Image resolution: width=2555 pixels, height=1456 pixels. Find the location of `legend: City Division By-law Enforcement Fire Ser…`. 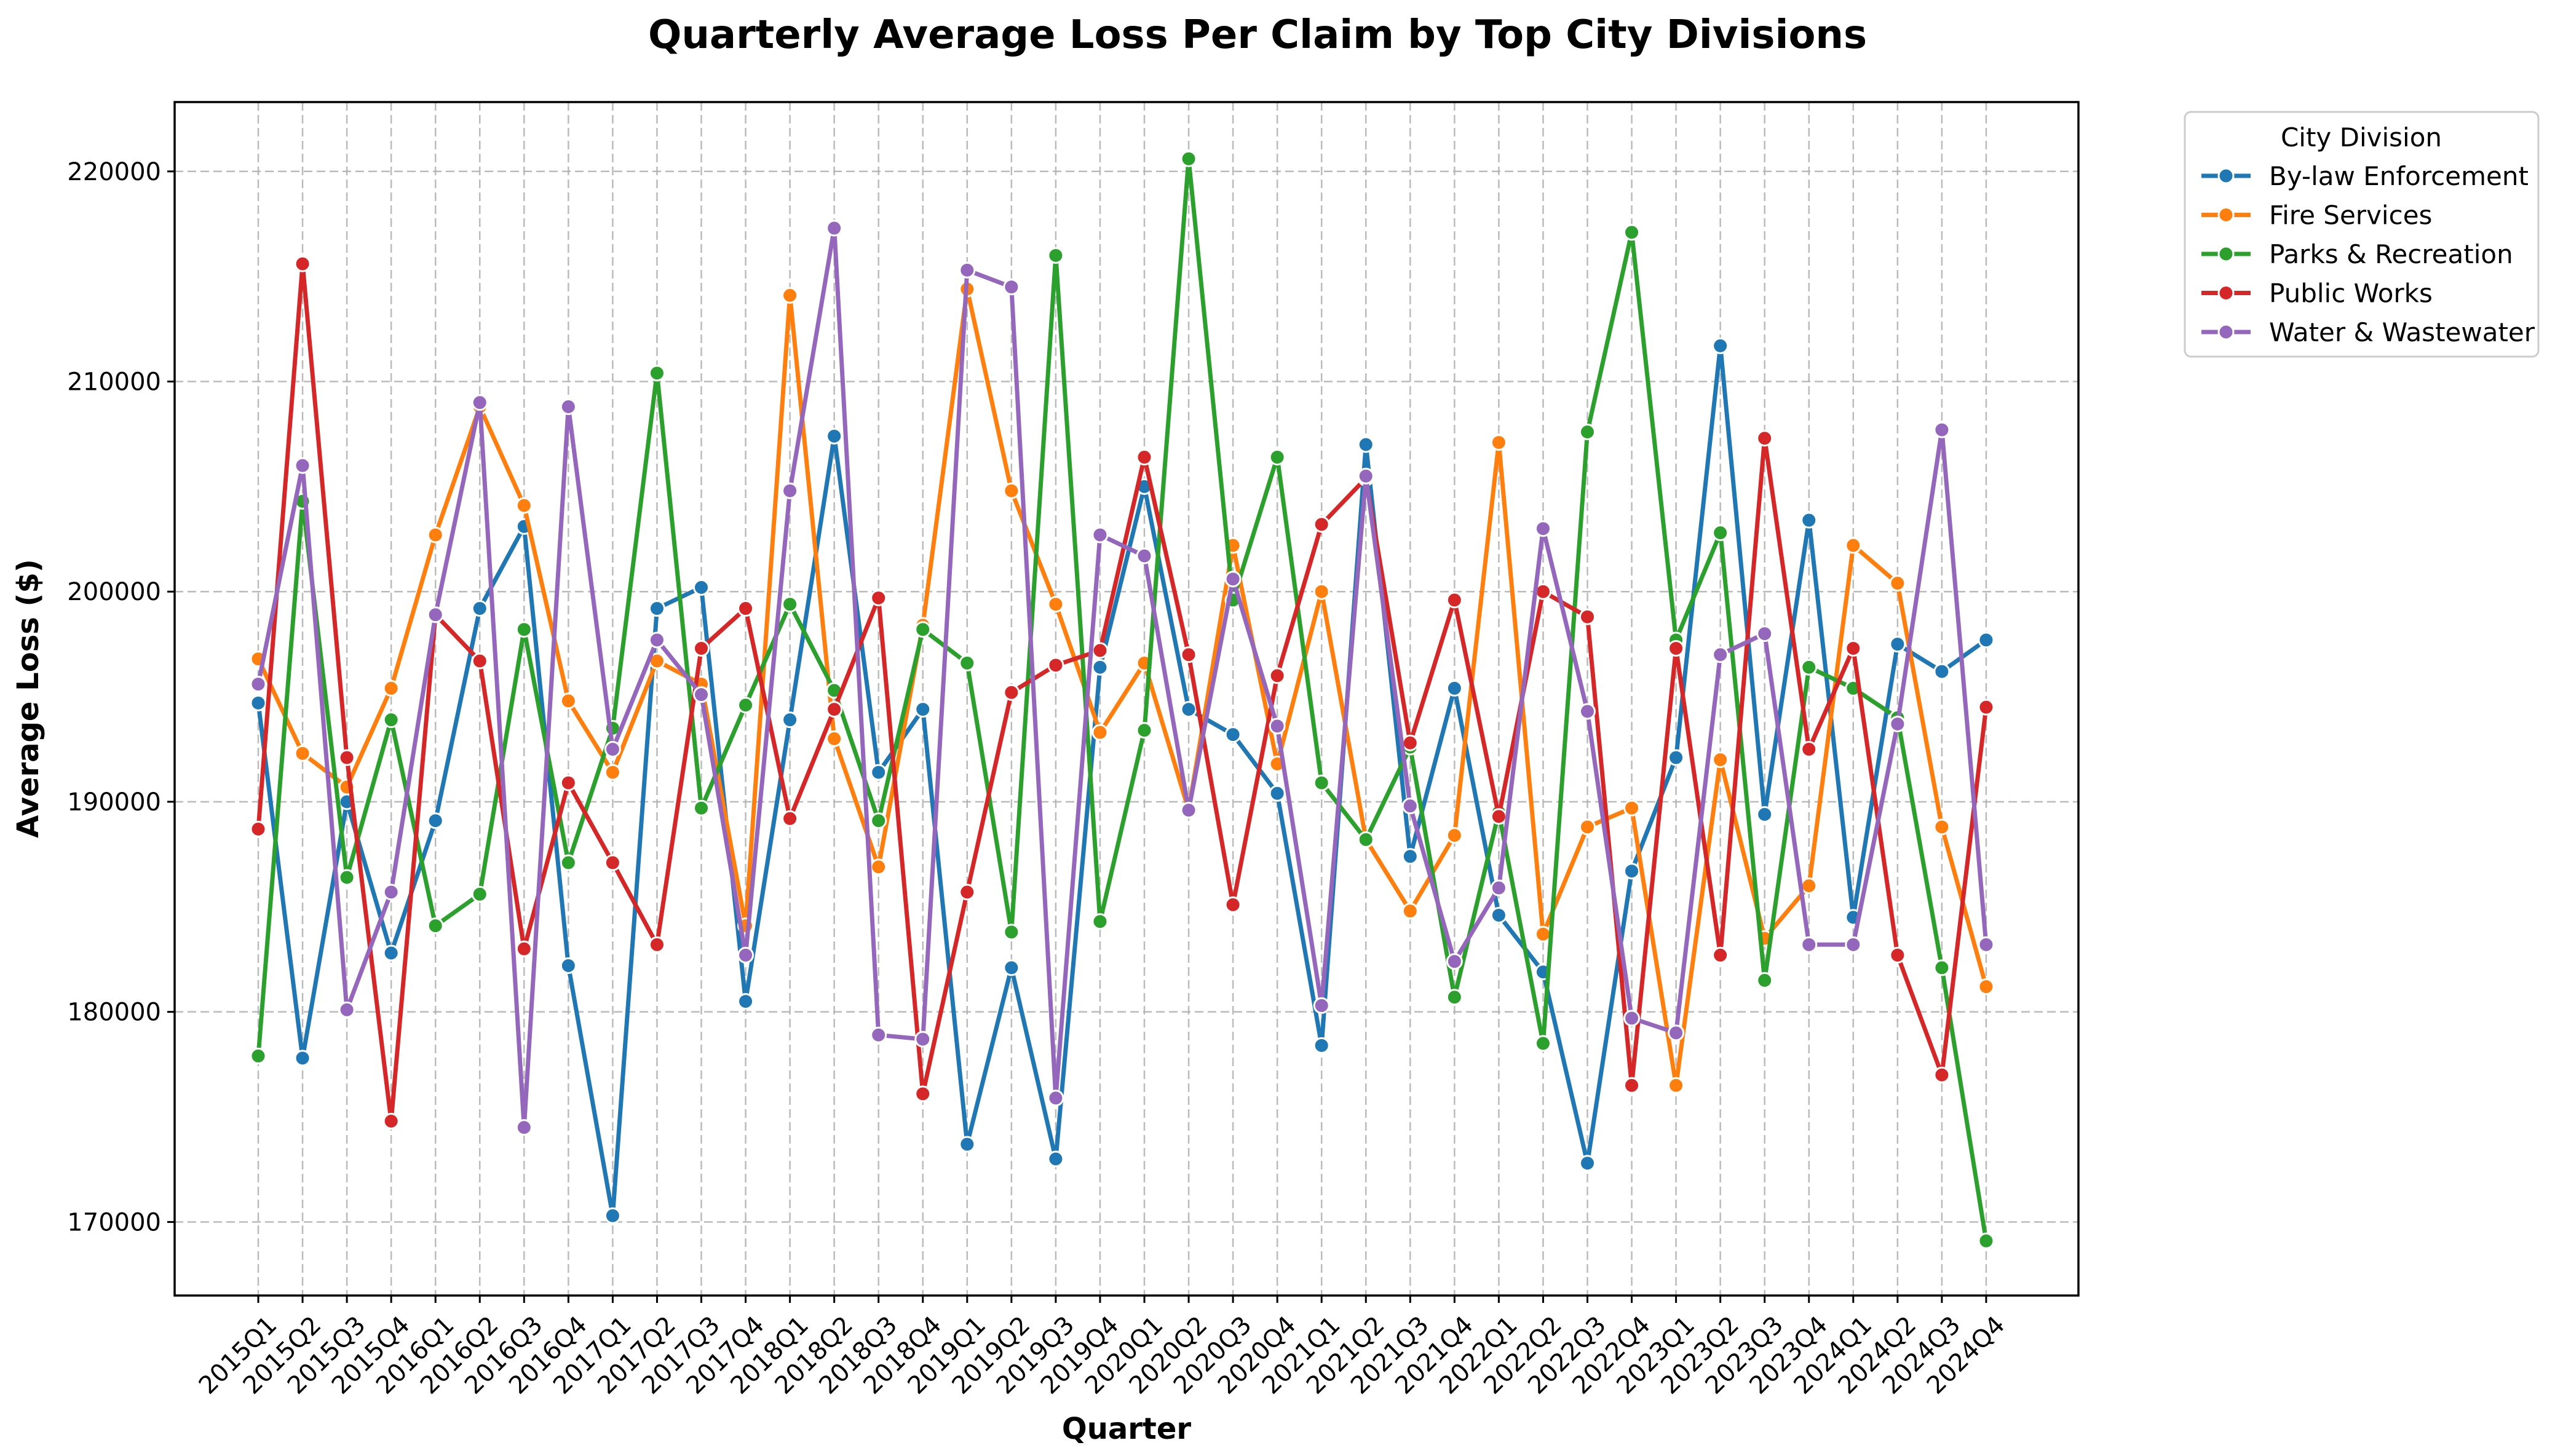

legend: City Division By-law Enforcement Fire Ser… is located at coordinates (2362, 234).